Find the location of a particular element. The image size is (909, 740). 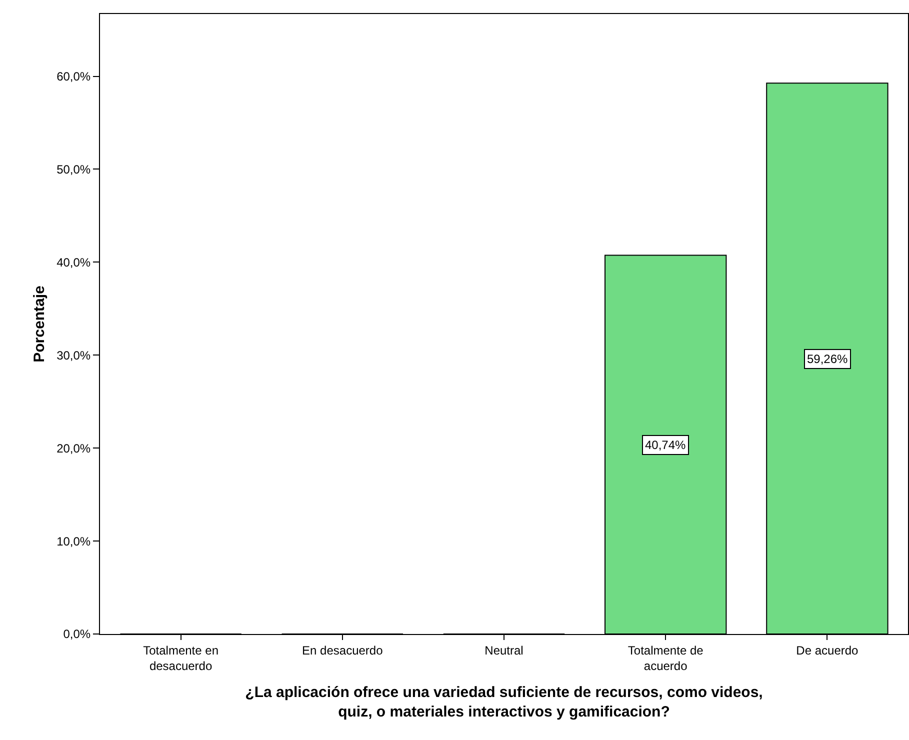

x-tick-label: Neutral is located at coordinates (504, 650).